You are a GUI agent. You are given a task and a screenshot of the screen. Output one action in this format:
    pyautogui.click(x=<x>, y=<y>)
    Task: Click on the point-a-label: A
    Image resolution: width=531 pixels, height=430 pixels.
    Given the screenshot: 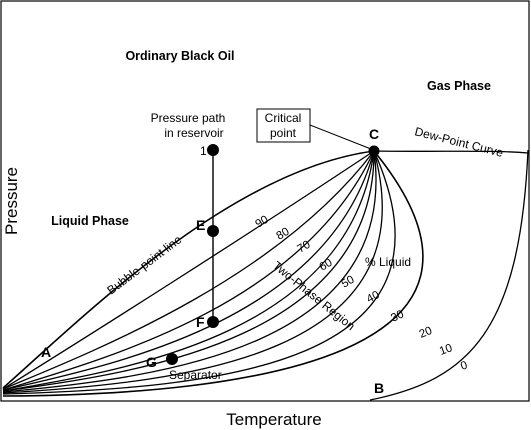 What is the action you would take?
    pyautogui.click(x=46, y=352)
    